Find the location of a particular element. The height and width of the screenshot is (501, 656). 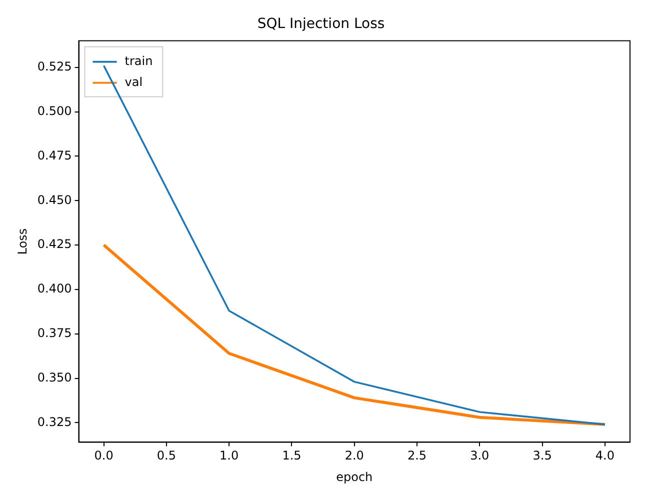

y-tick-label: 0.400 is located at coordinates (54, 289).